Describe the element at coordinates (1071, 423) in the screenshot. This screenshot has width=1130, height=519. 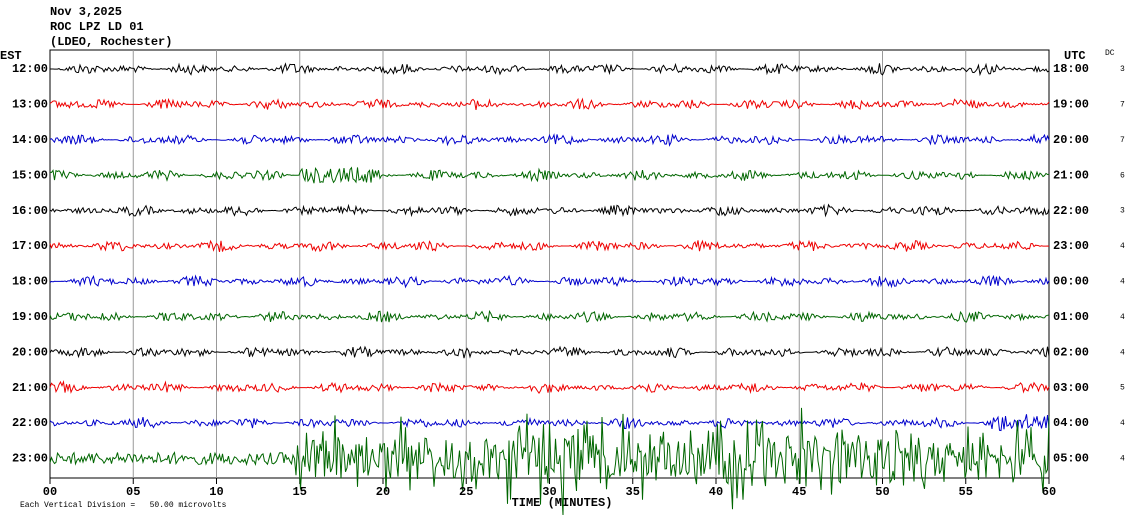
I see `utc-label: 04:00` at that location.